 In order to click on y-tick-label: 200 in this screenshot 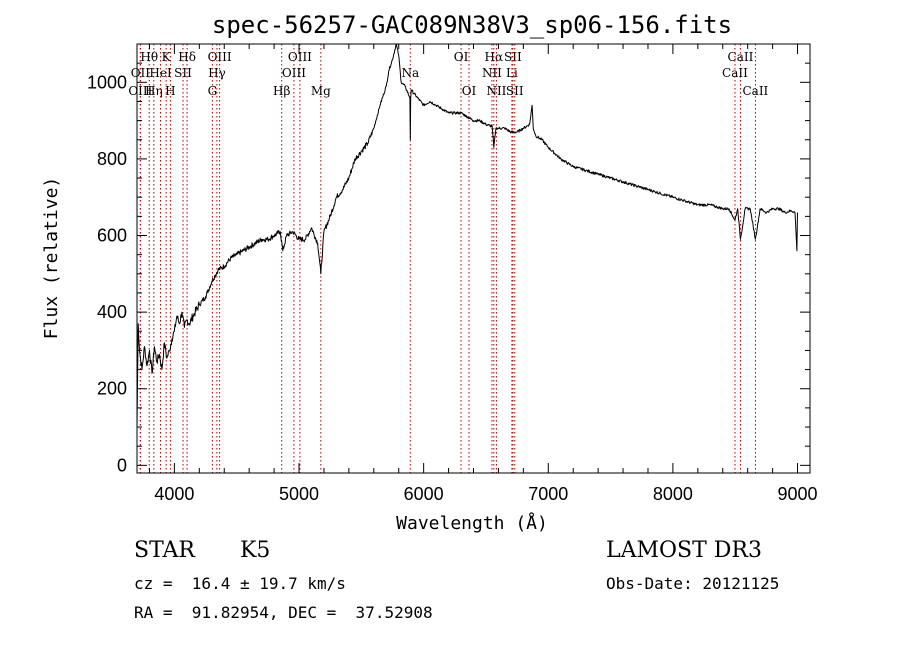, I will do `click(112, 389)`.